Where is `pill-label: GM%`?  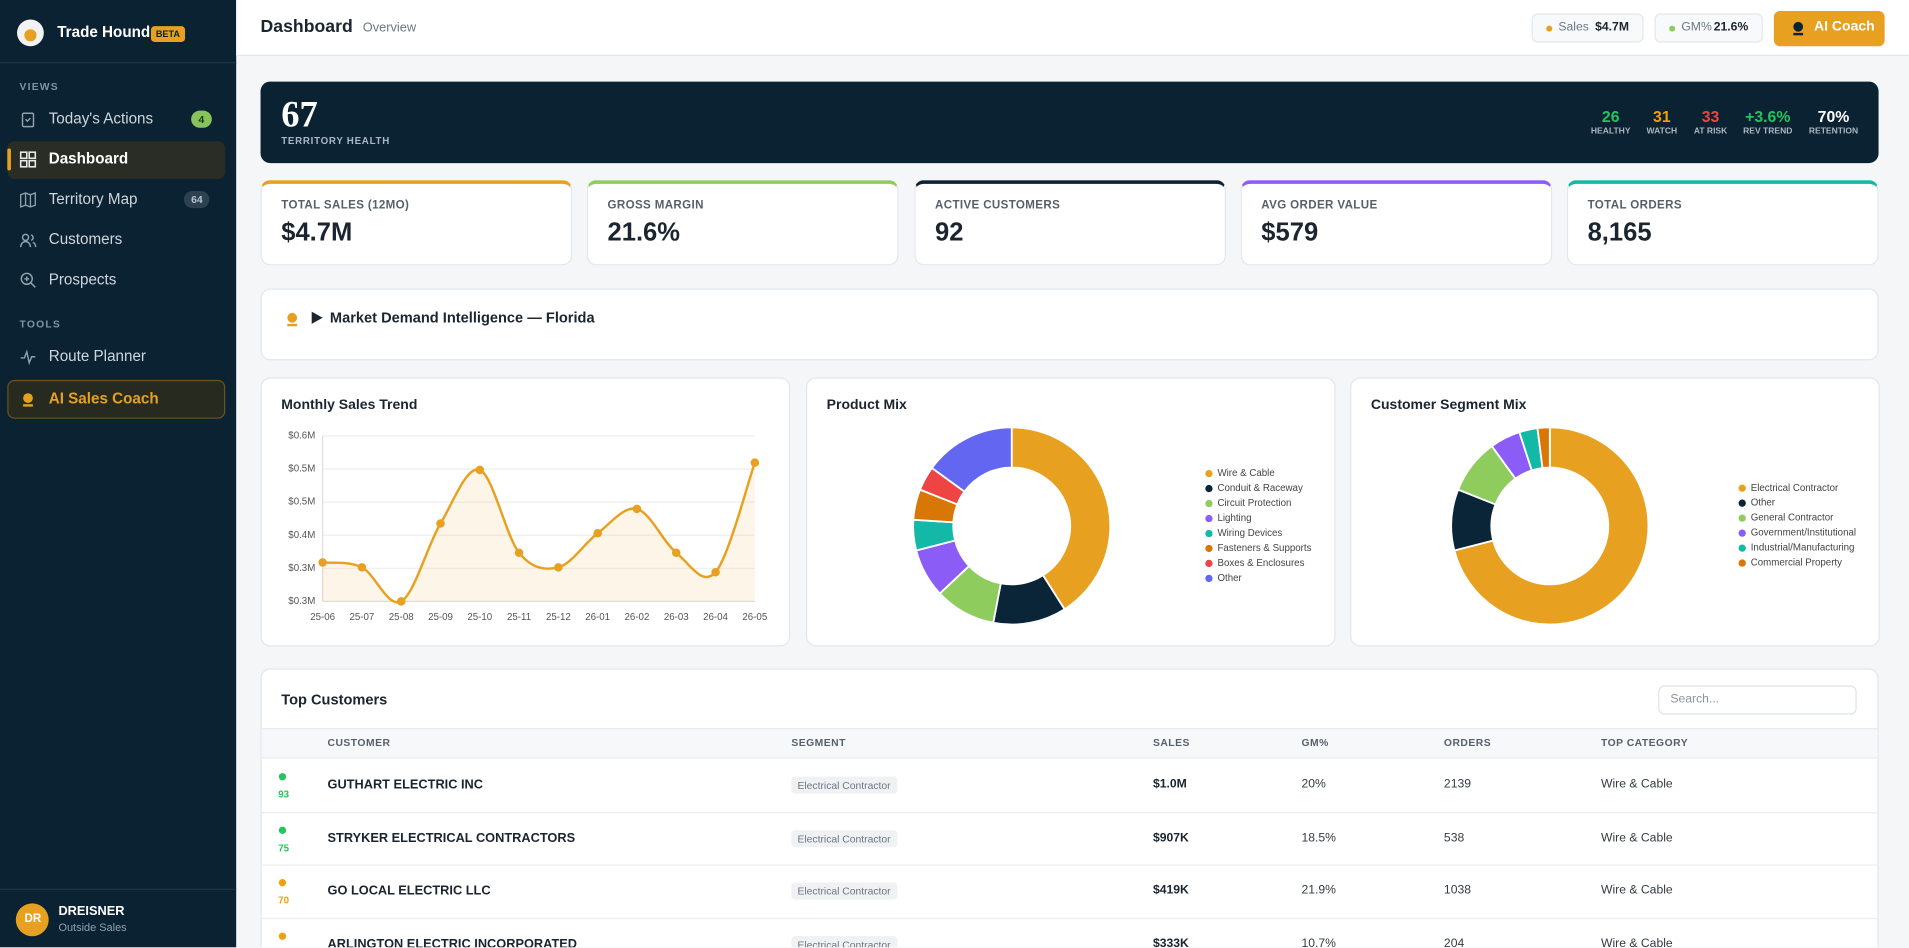
pill-label: GM% is located at coordinates (1696, 27).